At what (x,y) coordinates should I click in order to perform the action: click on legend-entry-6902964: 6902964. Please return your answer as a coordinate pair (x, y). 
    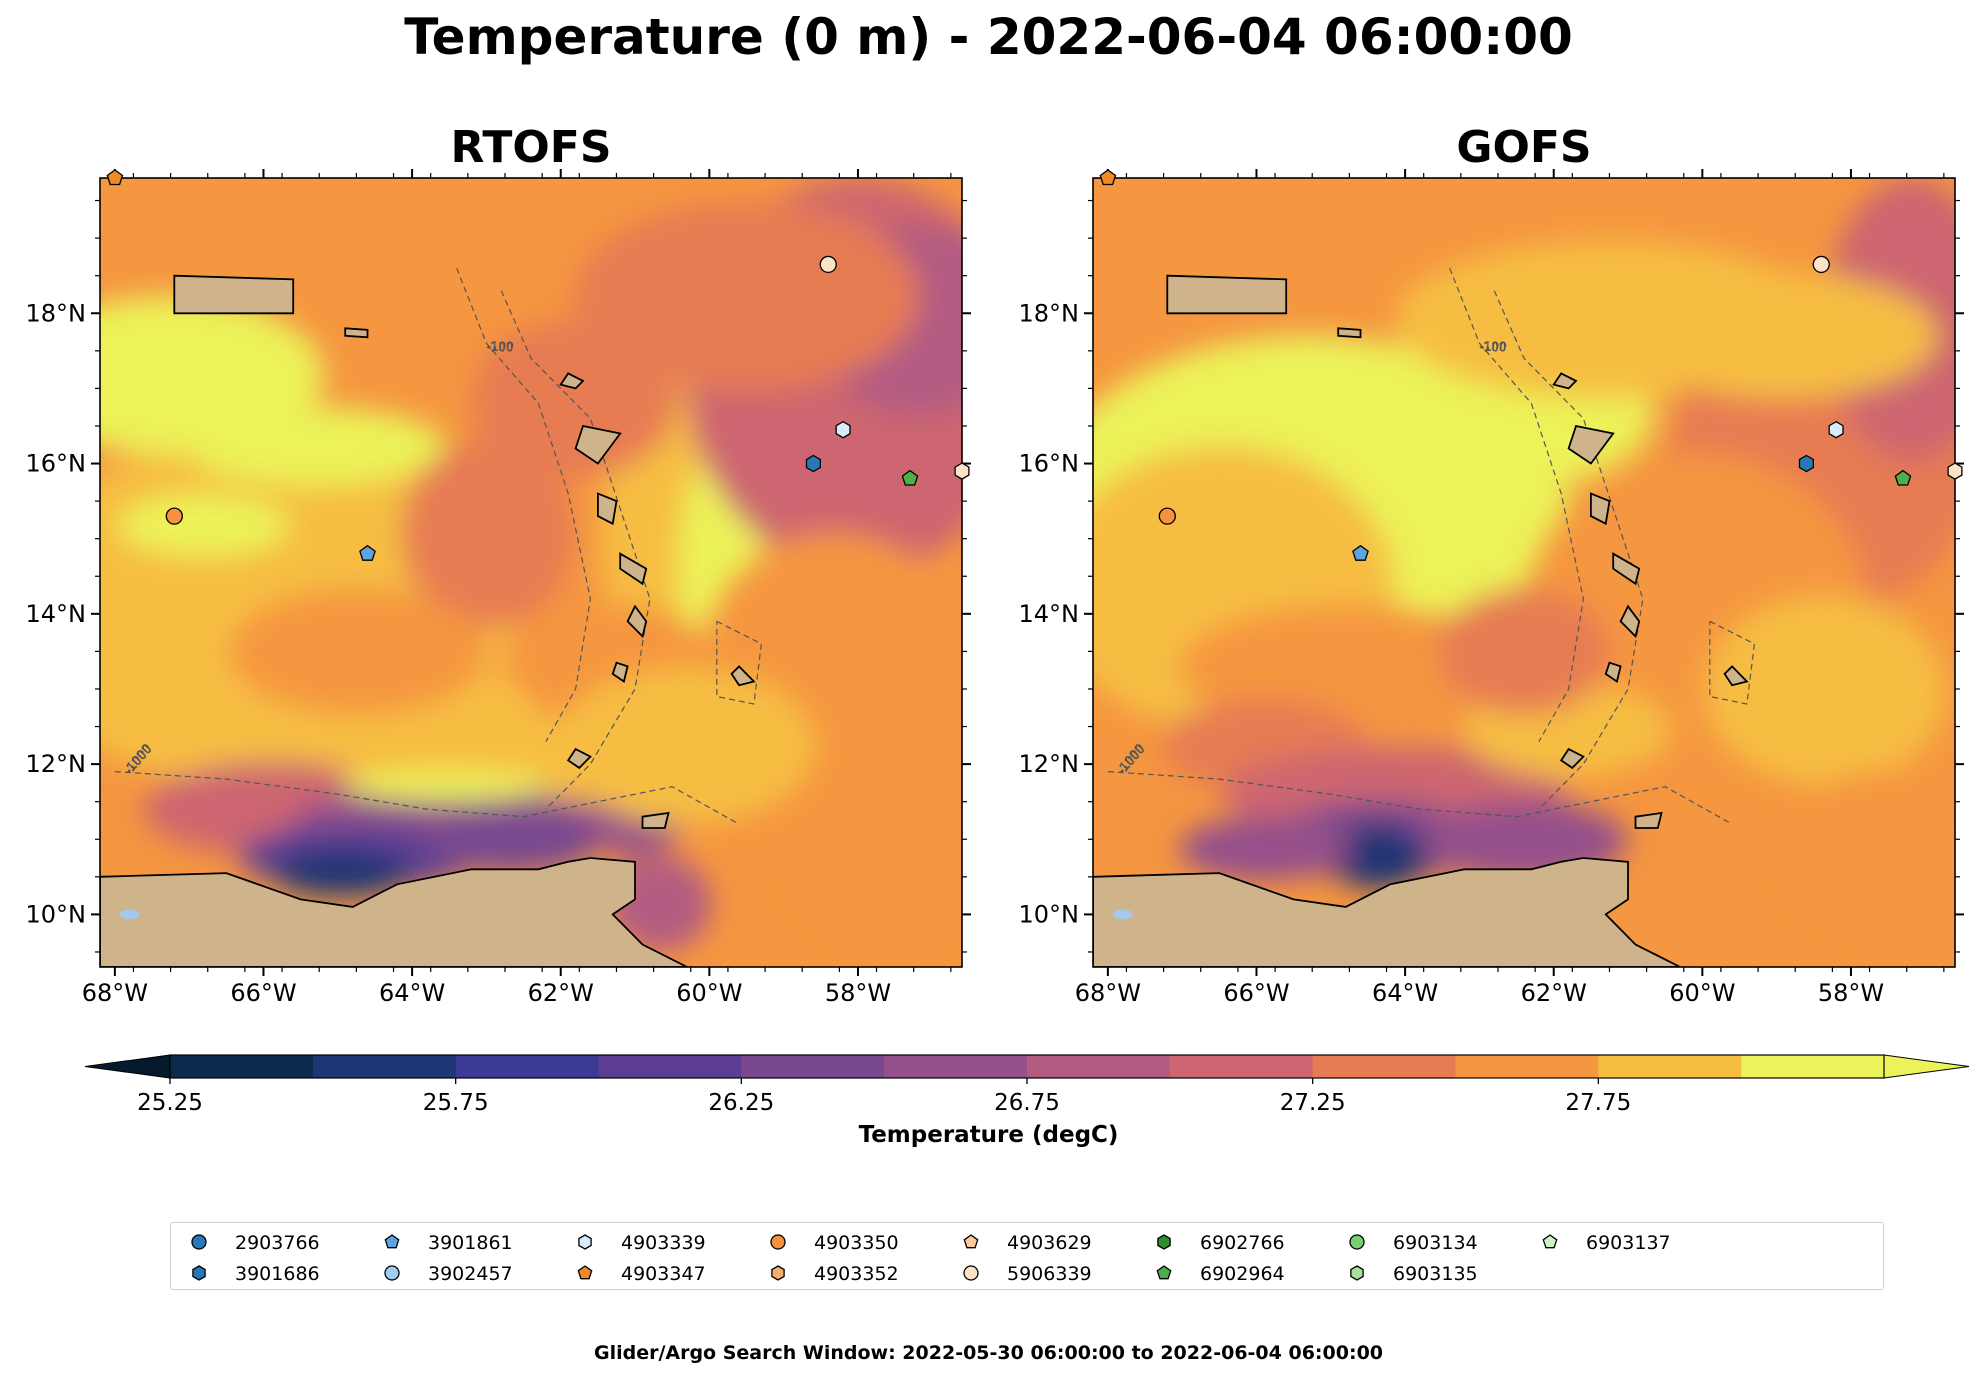
    Looking at the image, I should click on (1220, 1274).